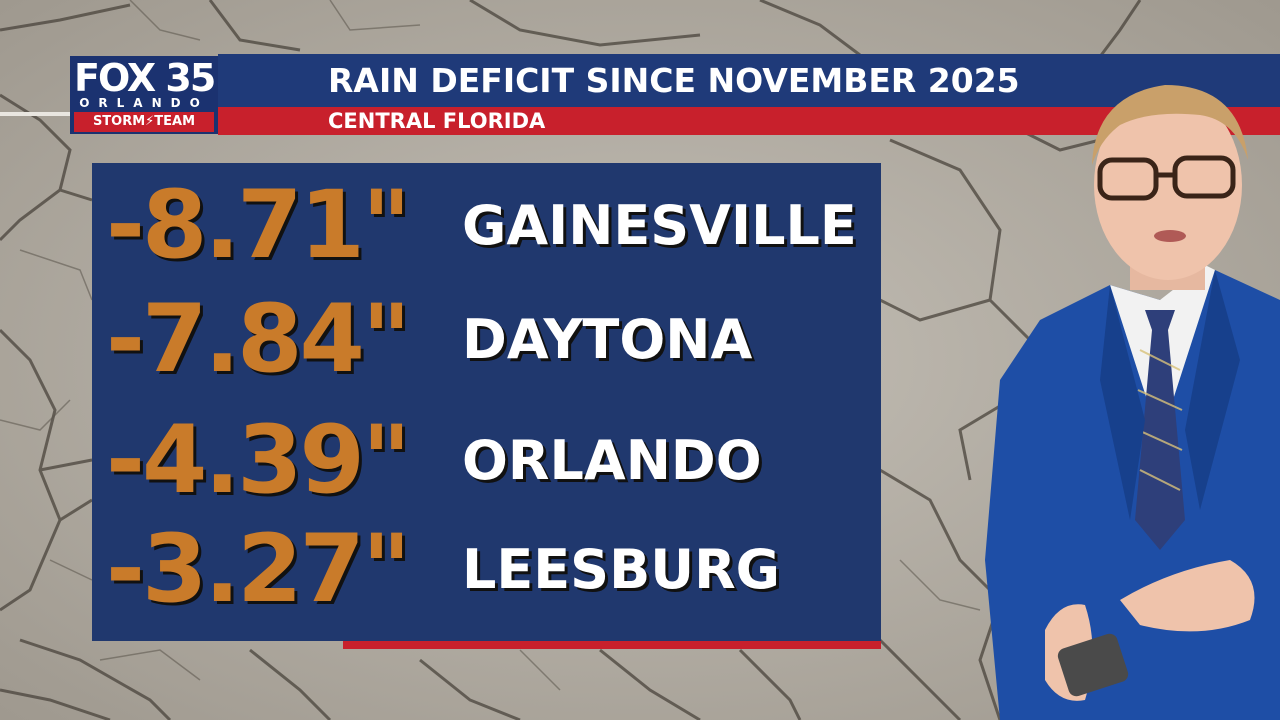  I want to click on panel-accent-bar, so click(612, 645).